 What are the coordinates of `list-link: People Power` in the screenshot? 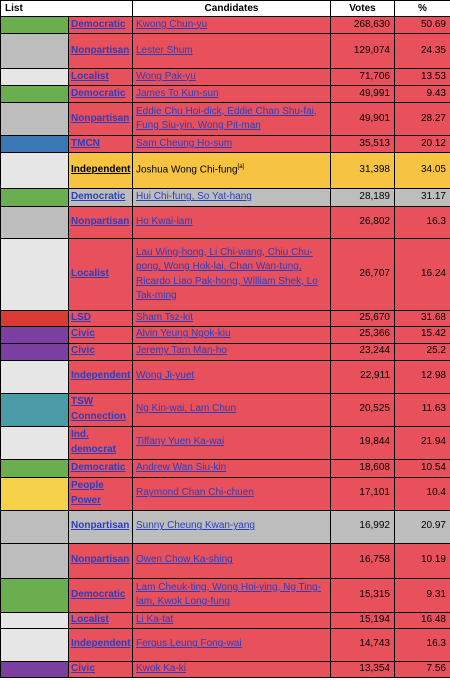 It's located at (87, 493).